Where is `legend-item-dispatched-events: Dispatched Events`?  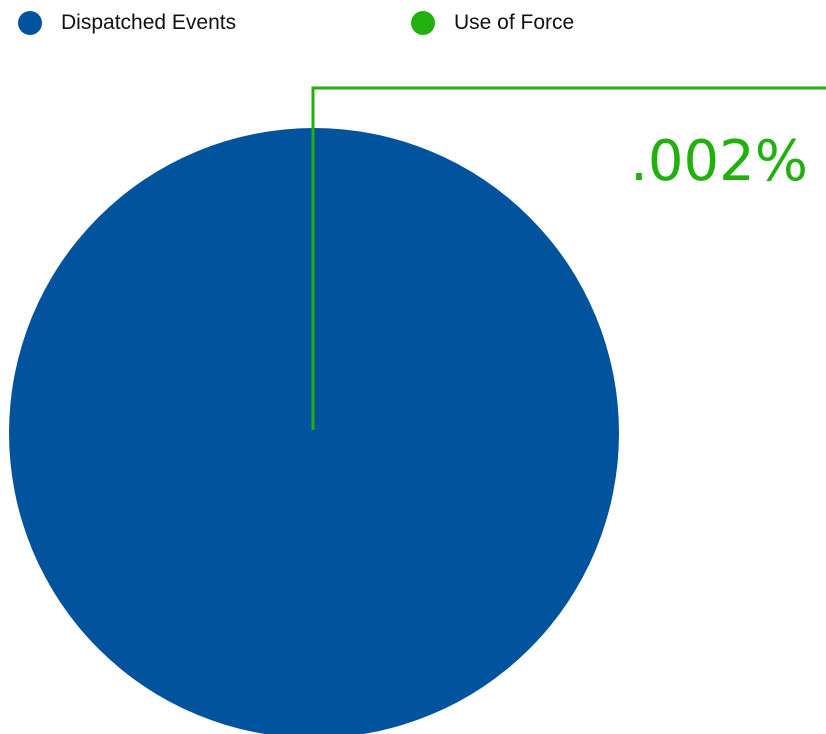 legend-item-dispatched-events: Dispatched Events is located at coordinates (127, 23).